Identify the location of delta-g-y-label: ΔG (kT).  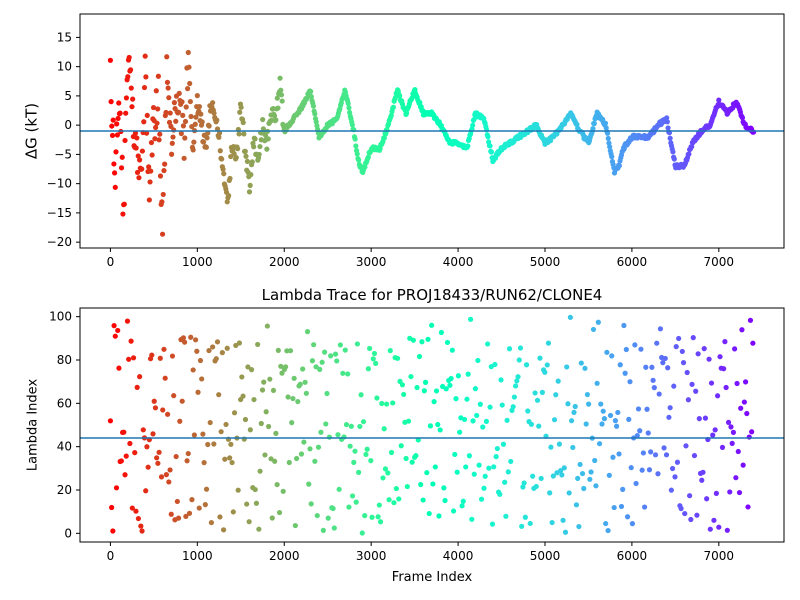
(32, 131).